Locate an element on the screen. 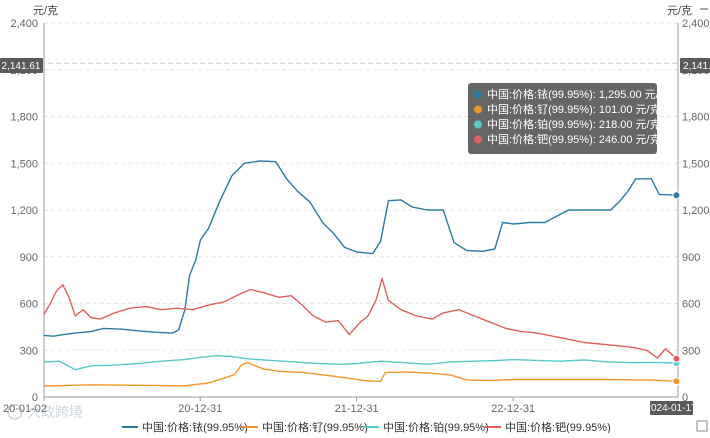 This screenshot has height=438, width=710. x-tick-label: 20-01-02 is located at coordinates (25, 409).